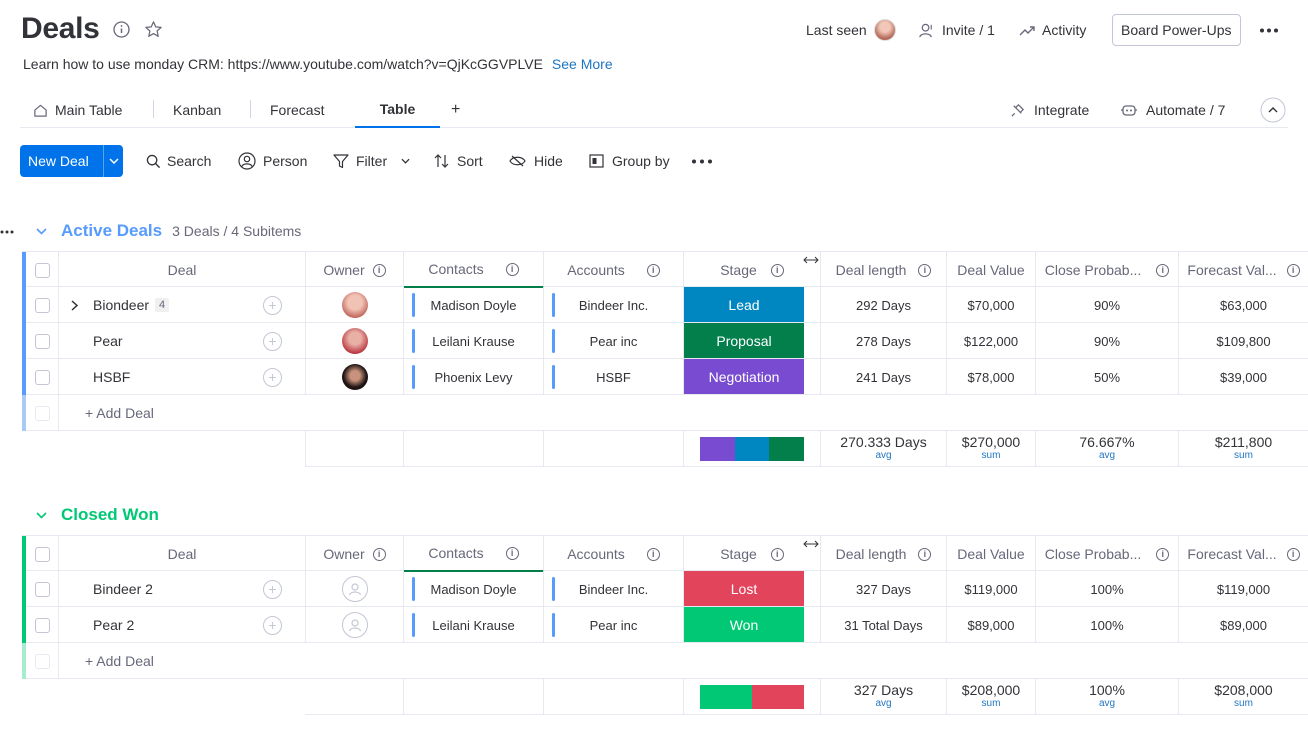 Image resolution: width=1308 pixels, height=745 pixels. I want to click on chevron-right-icon, so click(74, 305).